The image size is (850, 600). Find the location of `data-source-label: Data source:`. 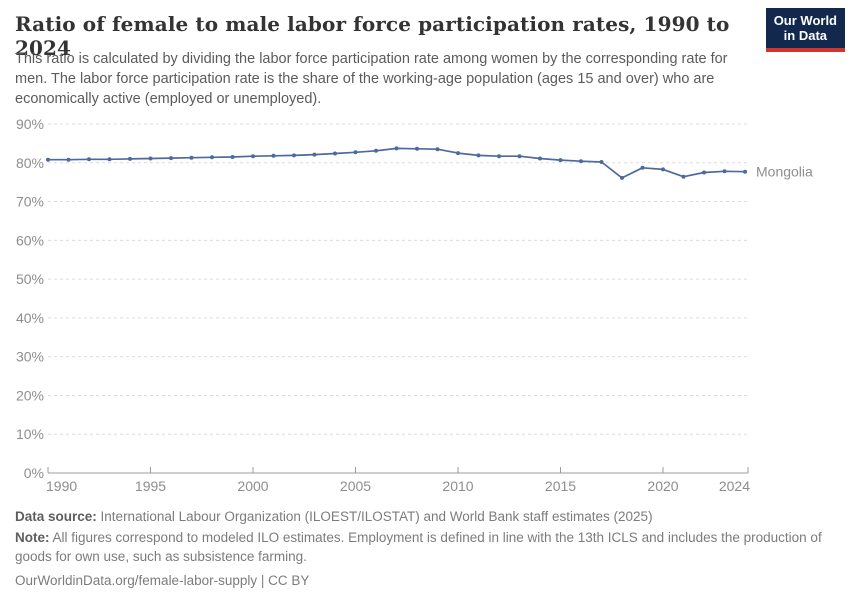

data-source-label: Data source: is located at coordinates (56, 516).